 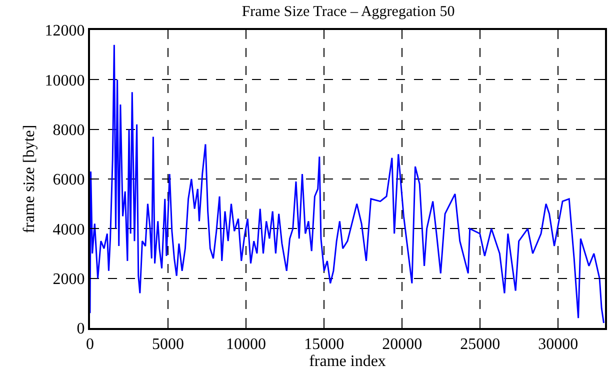 I want to click on x-tick-label: 30000, so click(x=558, y=345).